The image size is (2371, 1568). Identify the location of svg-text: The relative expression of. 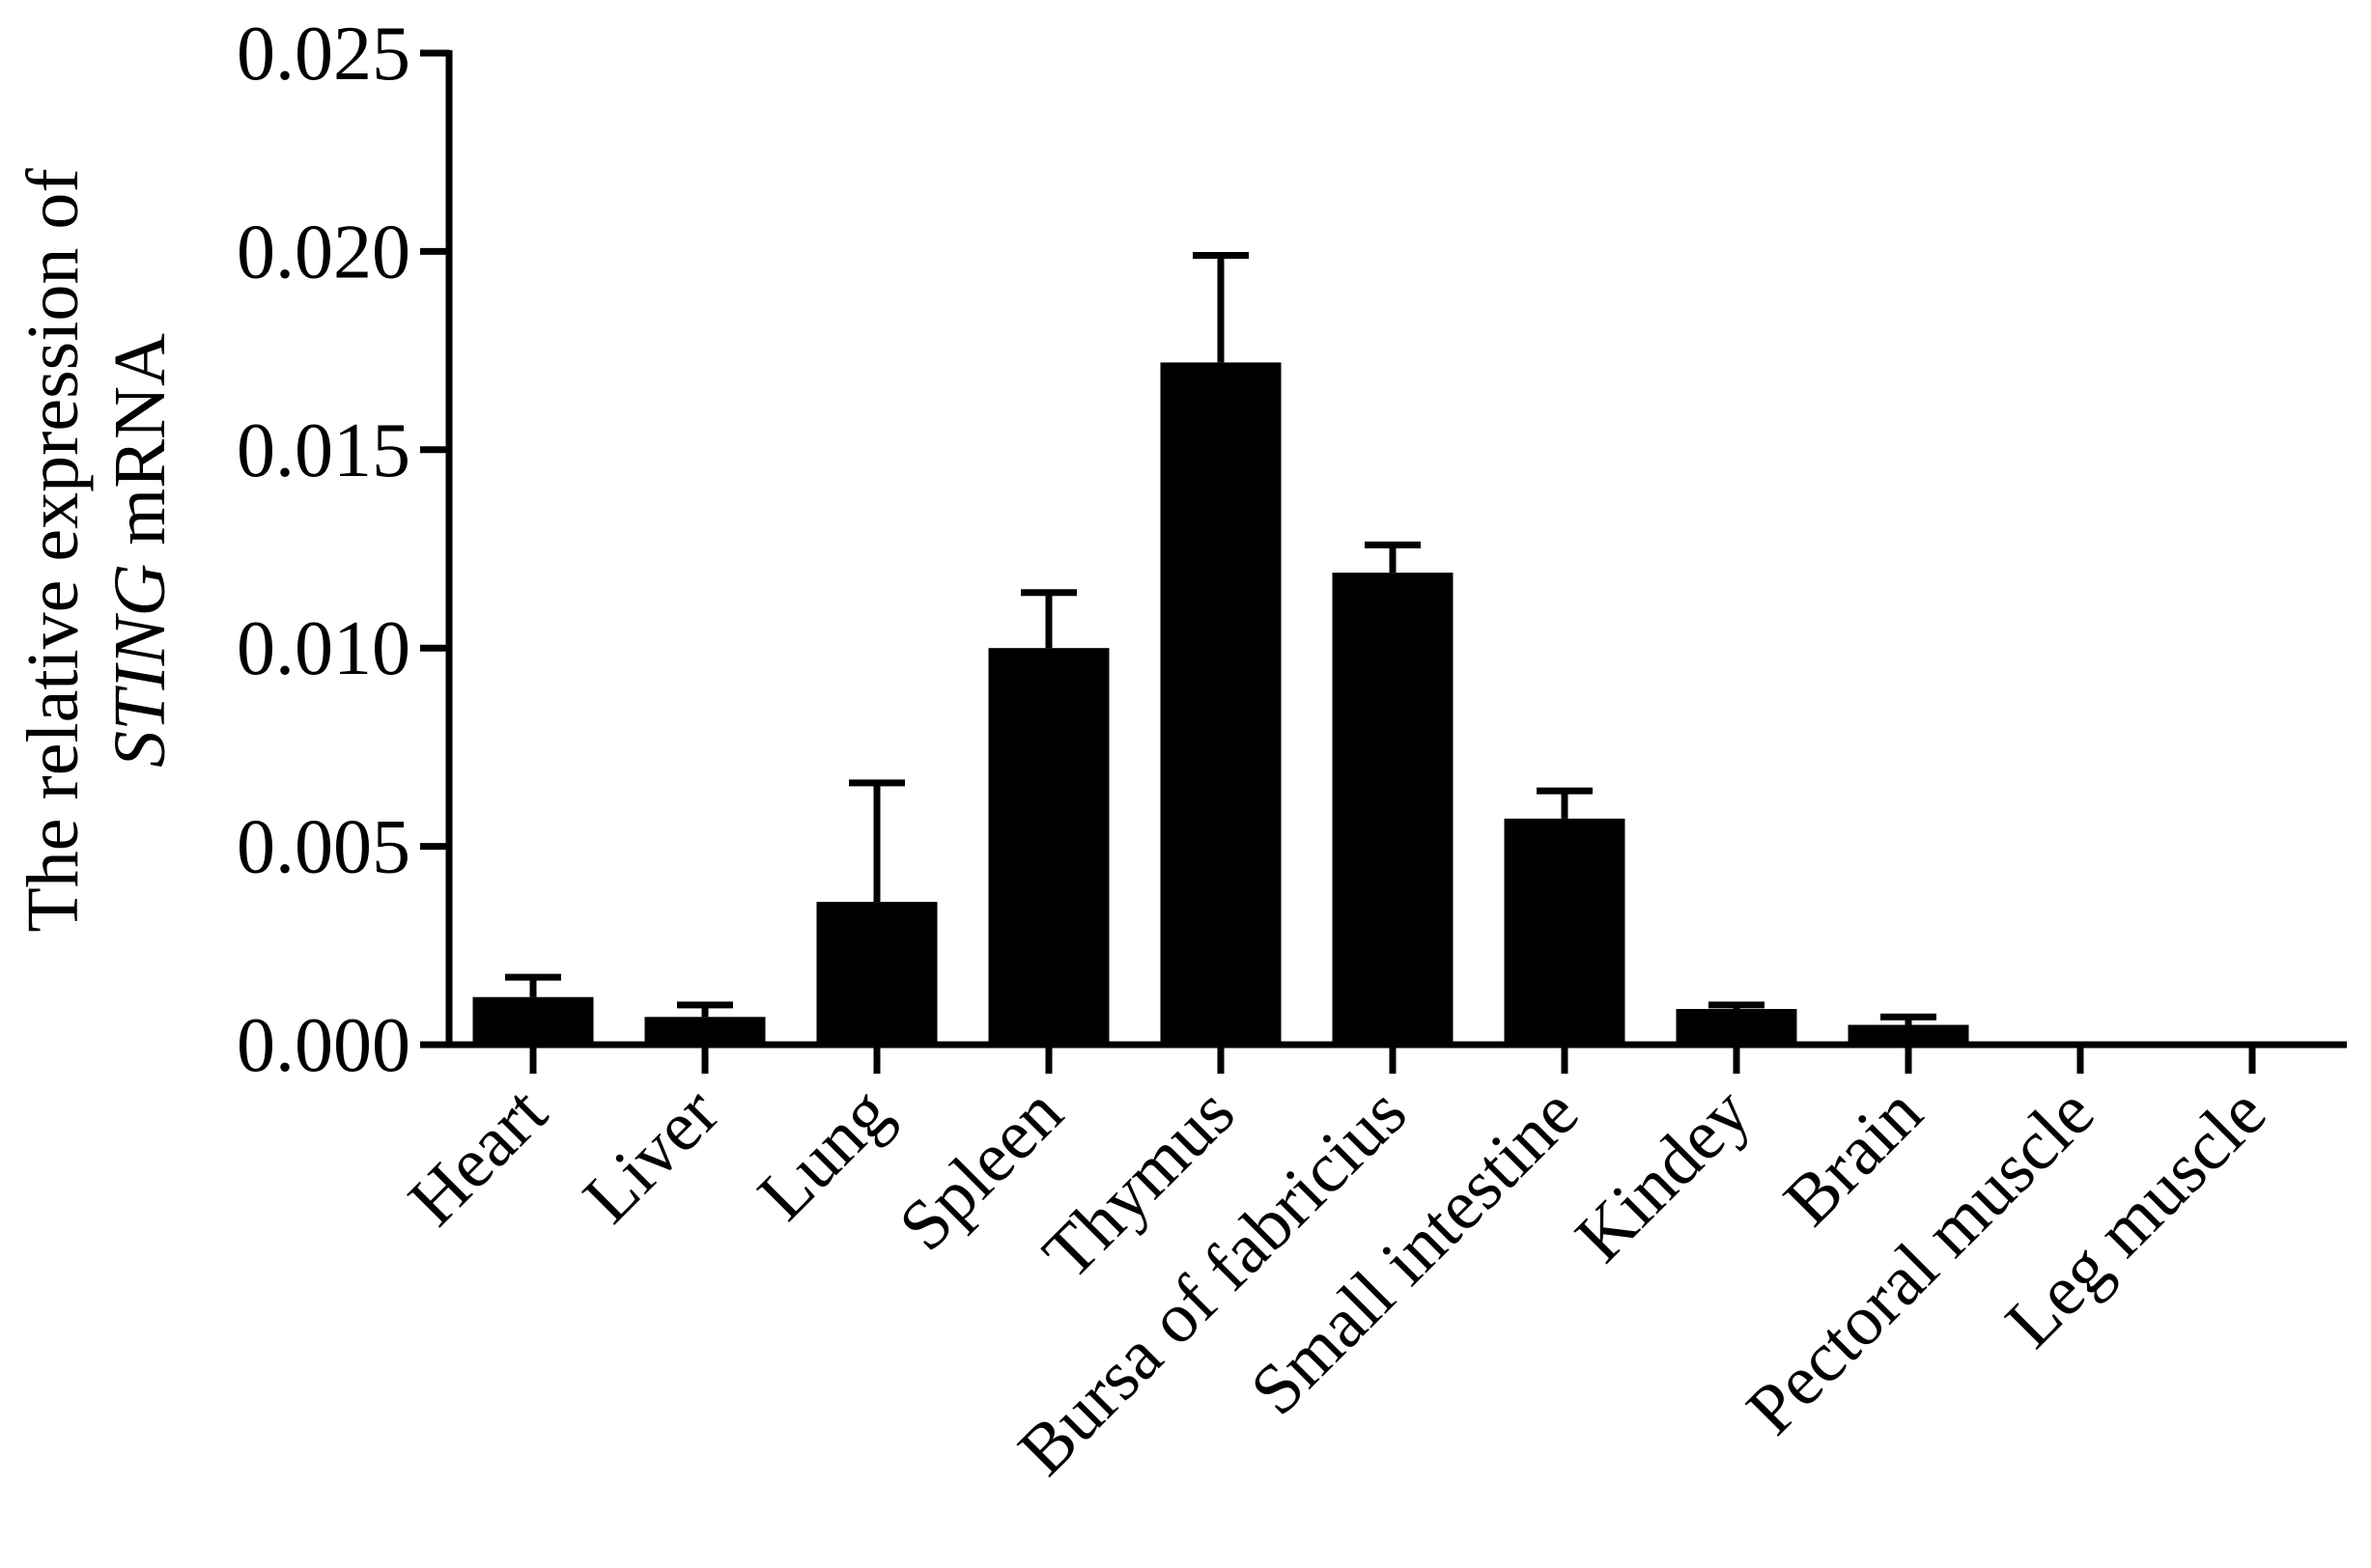
(54, 551).